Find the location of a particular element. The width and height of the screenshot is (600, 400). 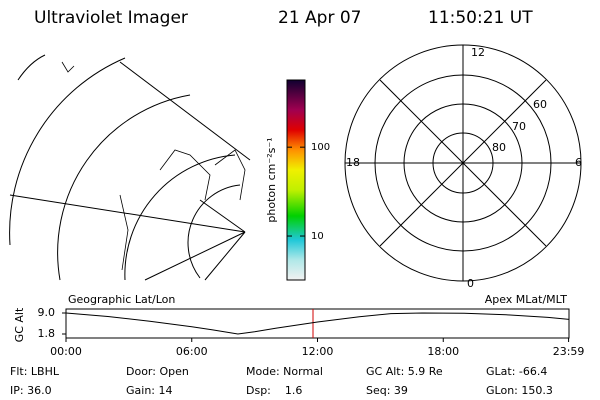

status-field: IP: 36.0 is located at coordinates (31, 390).